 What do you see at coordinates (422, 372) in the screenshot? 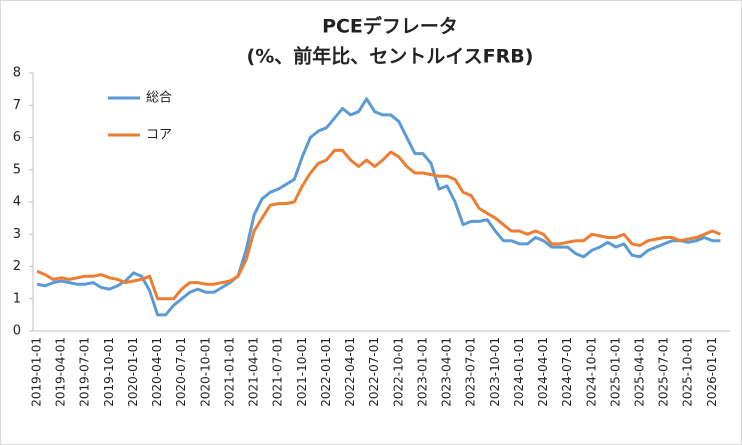
I see `x-tick-label: 2023-01-01` at bounding box center [422, 372].